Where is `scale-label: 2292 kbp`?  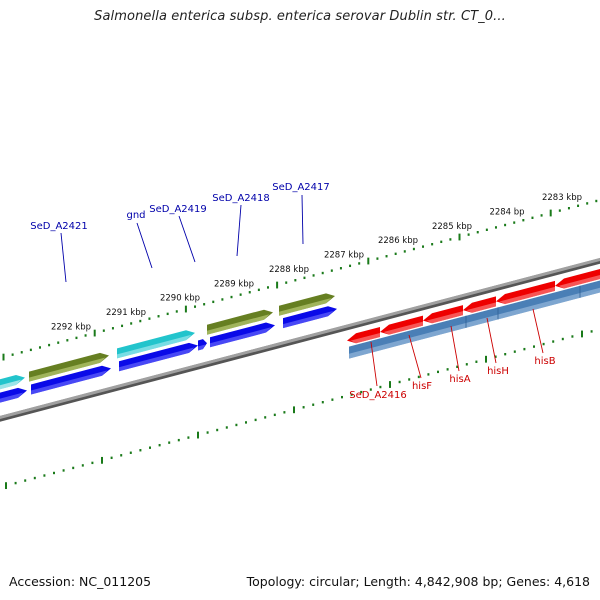
scale-label: 2292 kbp is located at coordinates (71, 327).